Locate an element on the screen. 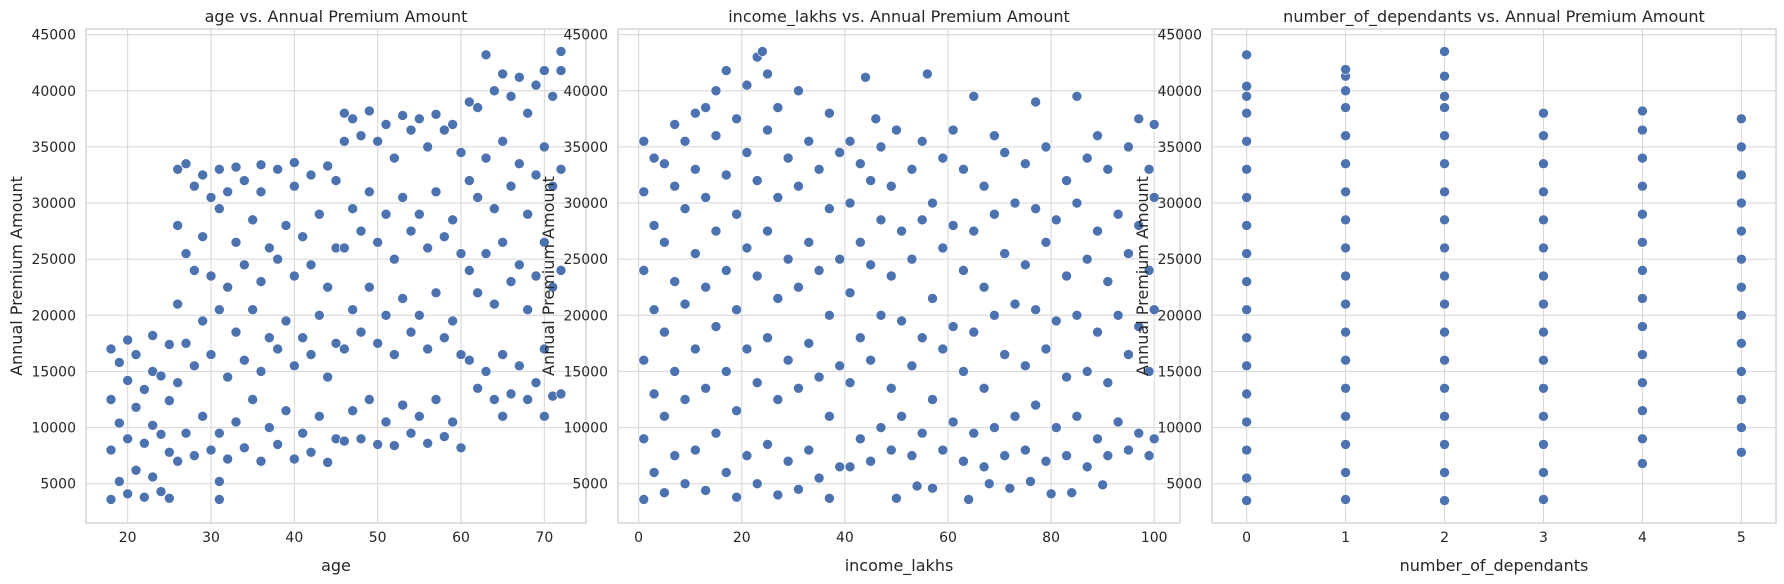 The height and width of the screenshot is (584, 1784). y-tick-label: 5000 is located at coordinates (58, 485).